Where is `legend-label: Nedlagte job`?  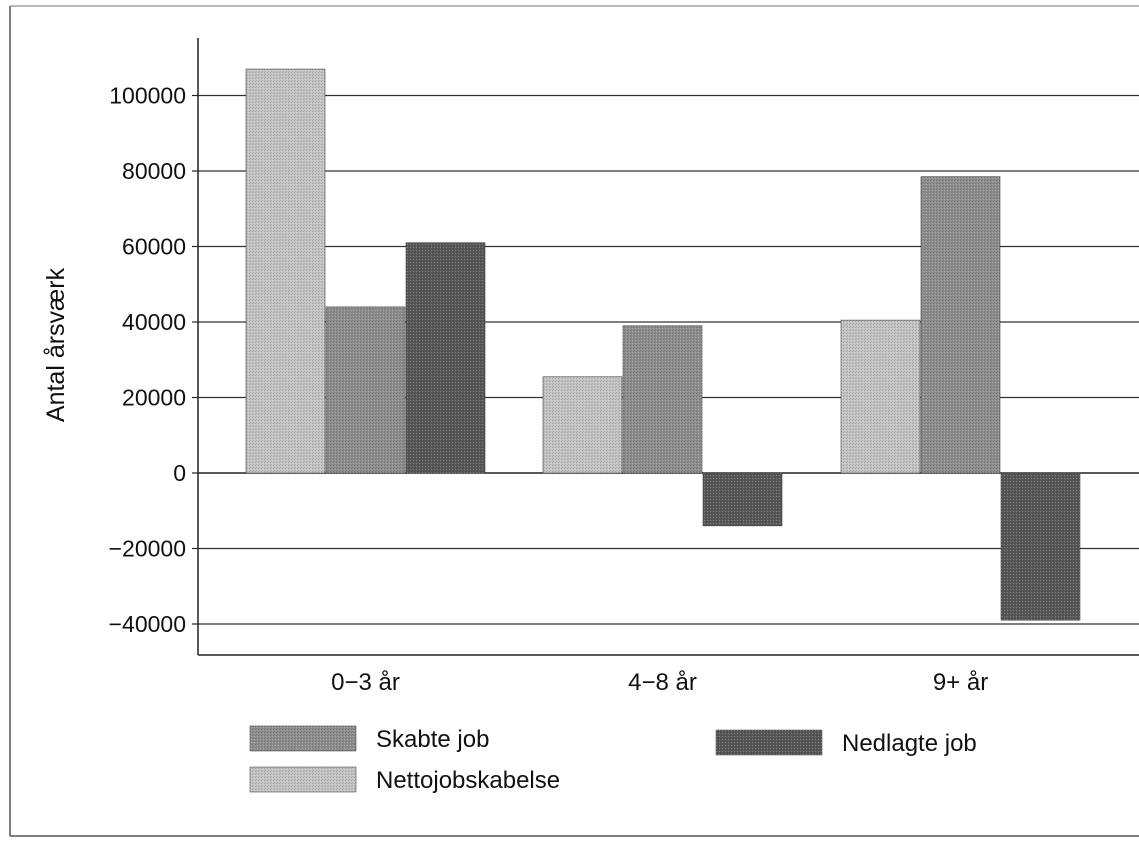
legend-label: Nedlagte job is located at coordinates (909, 743).